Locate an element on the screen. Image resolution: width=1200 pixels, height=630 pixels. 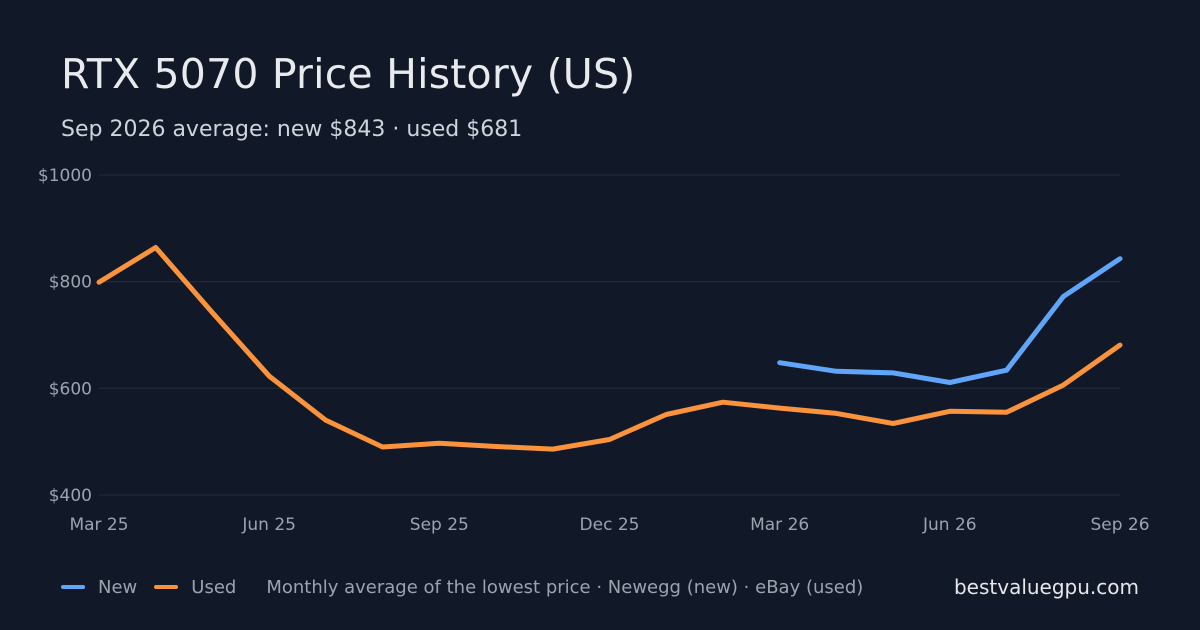
legend-label-used: Used is located at coordinates (214, 587).